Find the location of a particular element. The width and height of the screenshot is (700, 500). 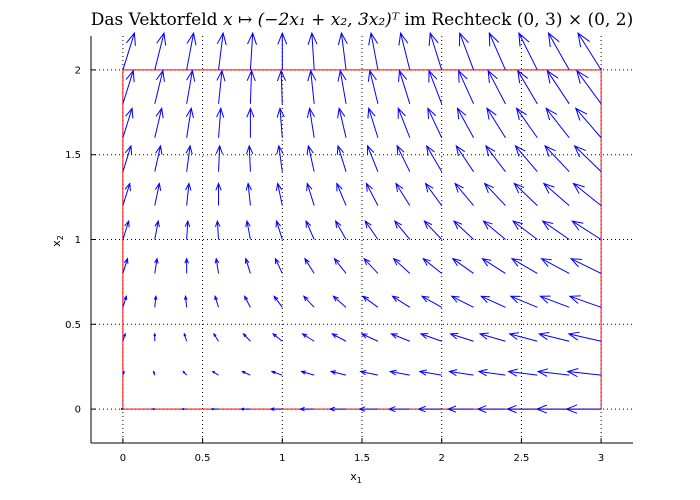

y-tick-labels: 0 0.5 1 1.5 2 is located at coordinates (73, 240).